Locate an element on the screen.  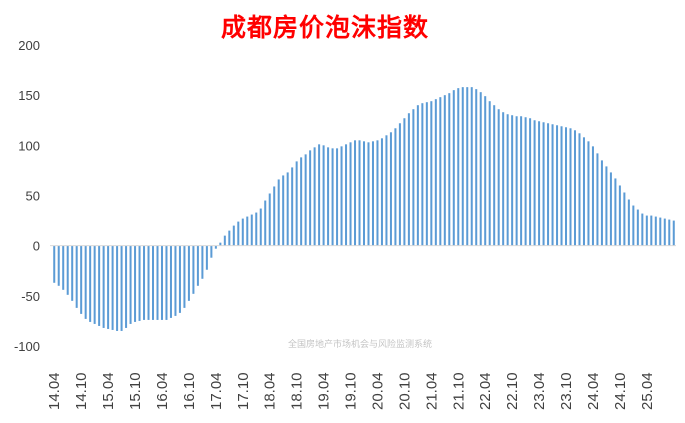
x-tick-label: 16.10 is located at coordinates (189, 391).